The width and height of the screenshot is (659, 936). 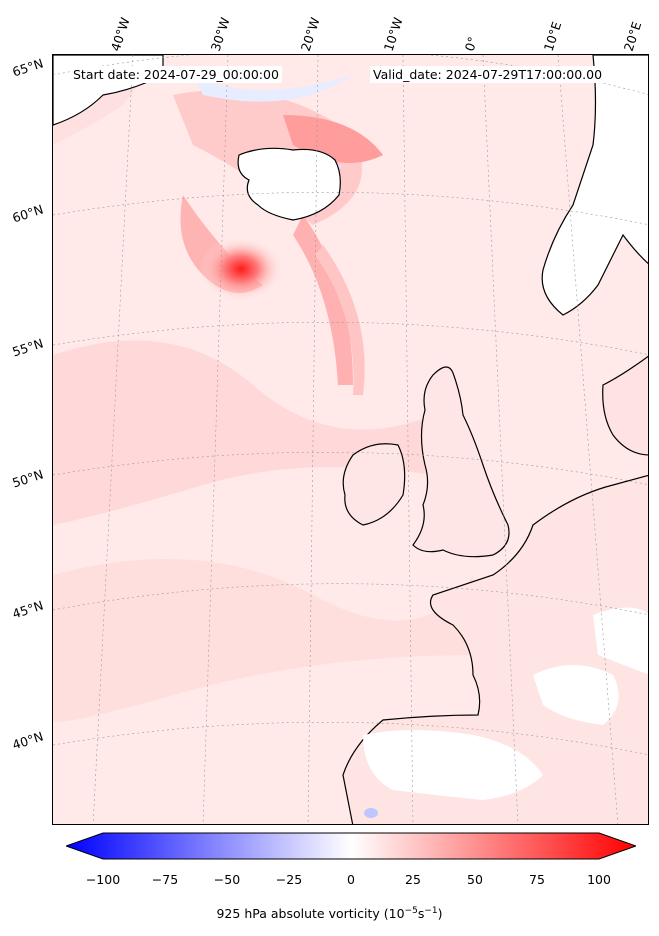 What do you see at coordinates (120, 34) in the screenshot?
I see `longitude-label: 40°W` at bounding box center [120, 34].